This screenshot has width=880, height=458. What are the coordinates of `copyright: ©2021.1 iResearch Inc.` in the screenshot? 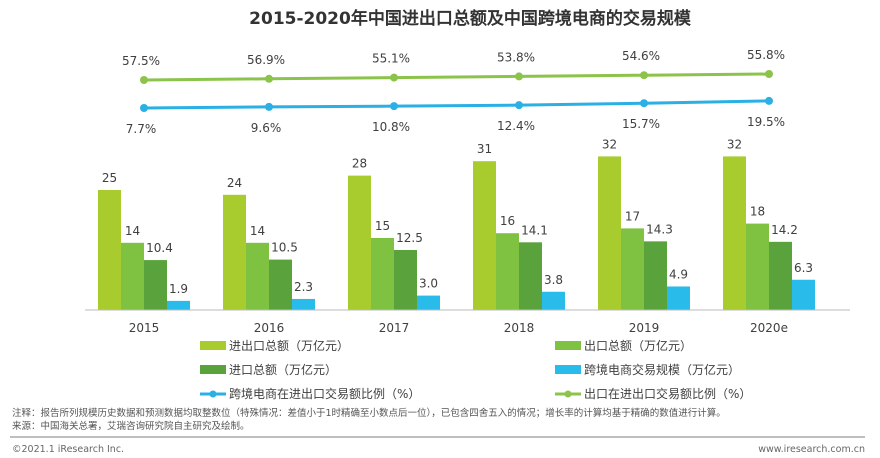 It's located at (68, 449).